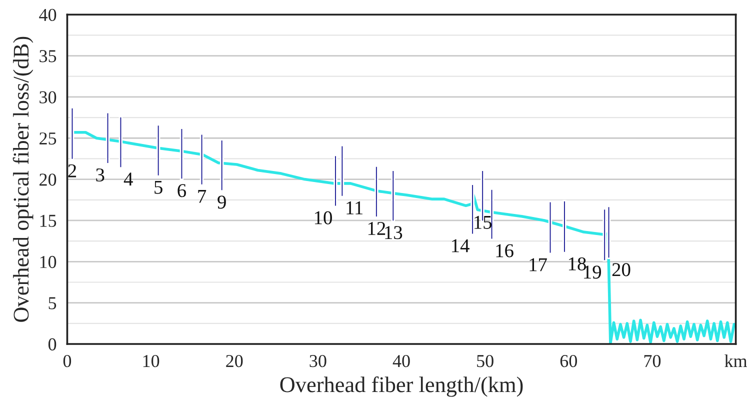  Describe the element at coordinates (202, 196) in the screenshot. I see `series-label: 7` at that location.